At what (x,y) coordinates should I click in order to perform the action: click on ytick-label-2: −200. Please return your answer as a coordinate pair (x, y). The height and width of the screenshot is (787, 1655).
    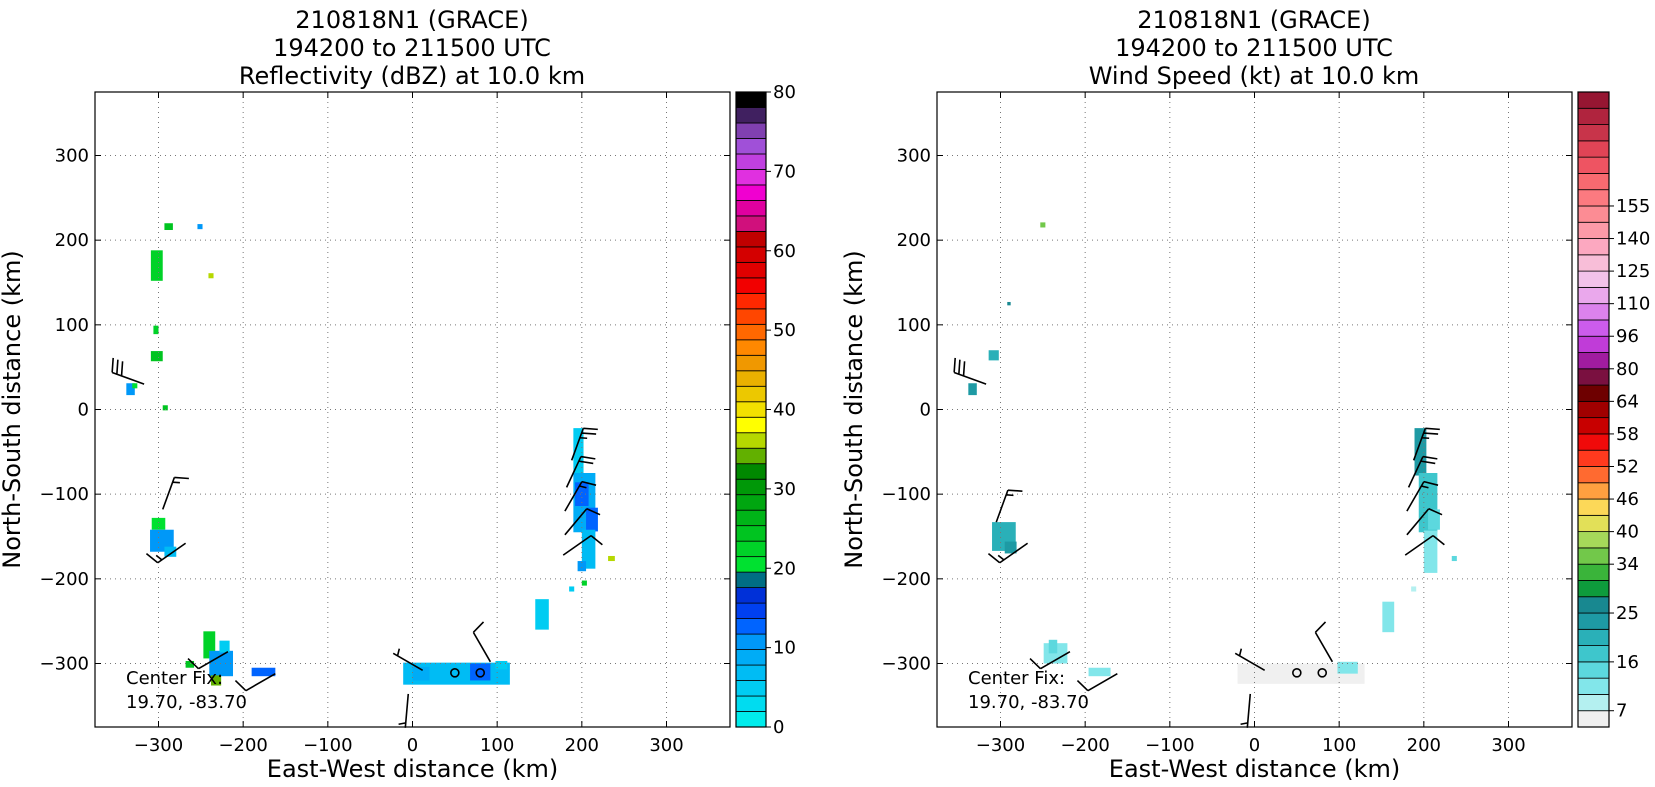
    Looking at the image, I should click on (906, 579).